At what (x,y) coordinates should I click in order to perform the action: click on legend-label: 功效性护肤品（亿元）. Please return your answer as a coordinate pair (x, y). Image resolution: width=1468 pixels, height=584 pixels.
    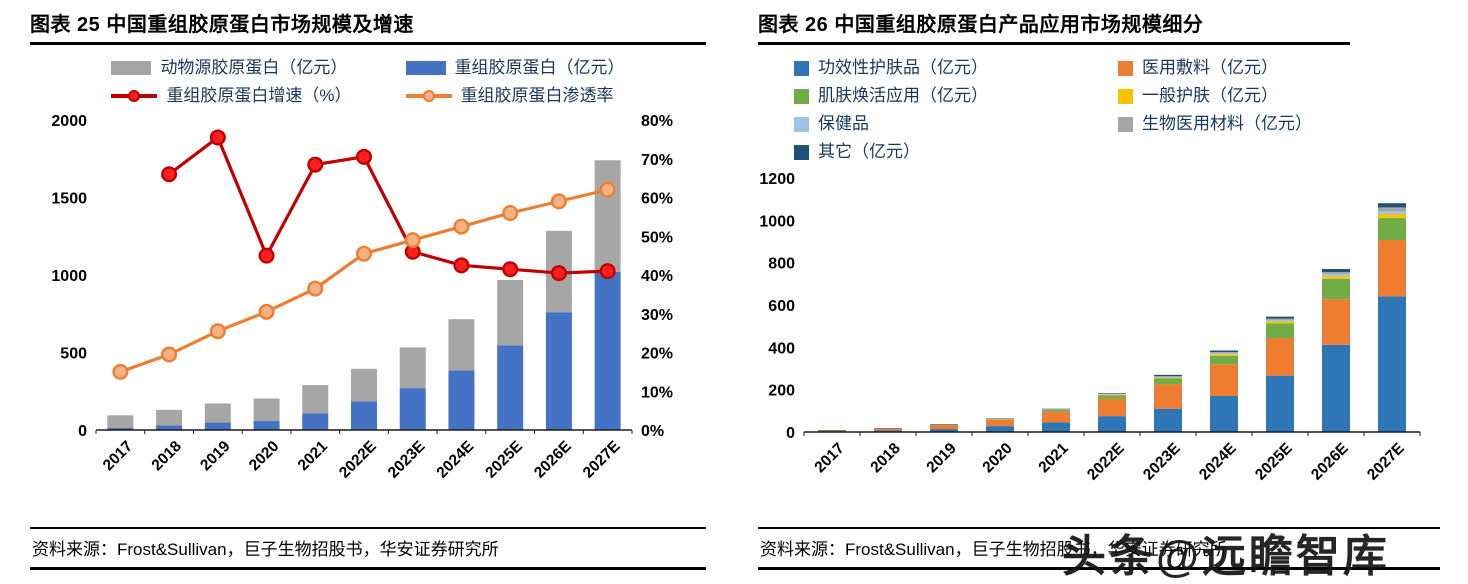
    Looking at the image, I should click on (903, 67).